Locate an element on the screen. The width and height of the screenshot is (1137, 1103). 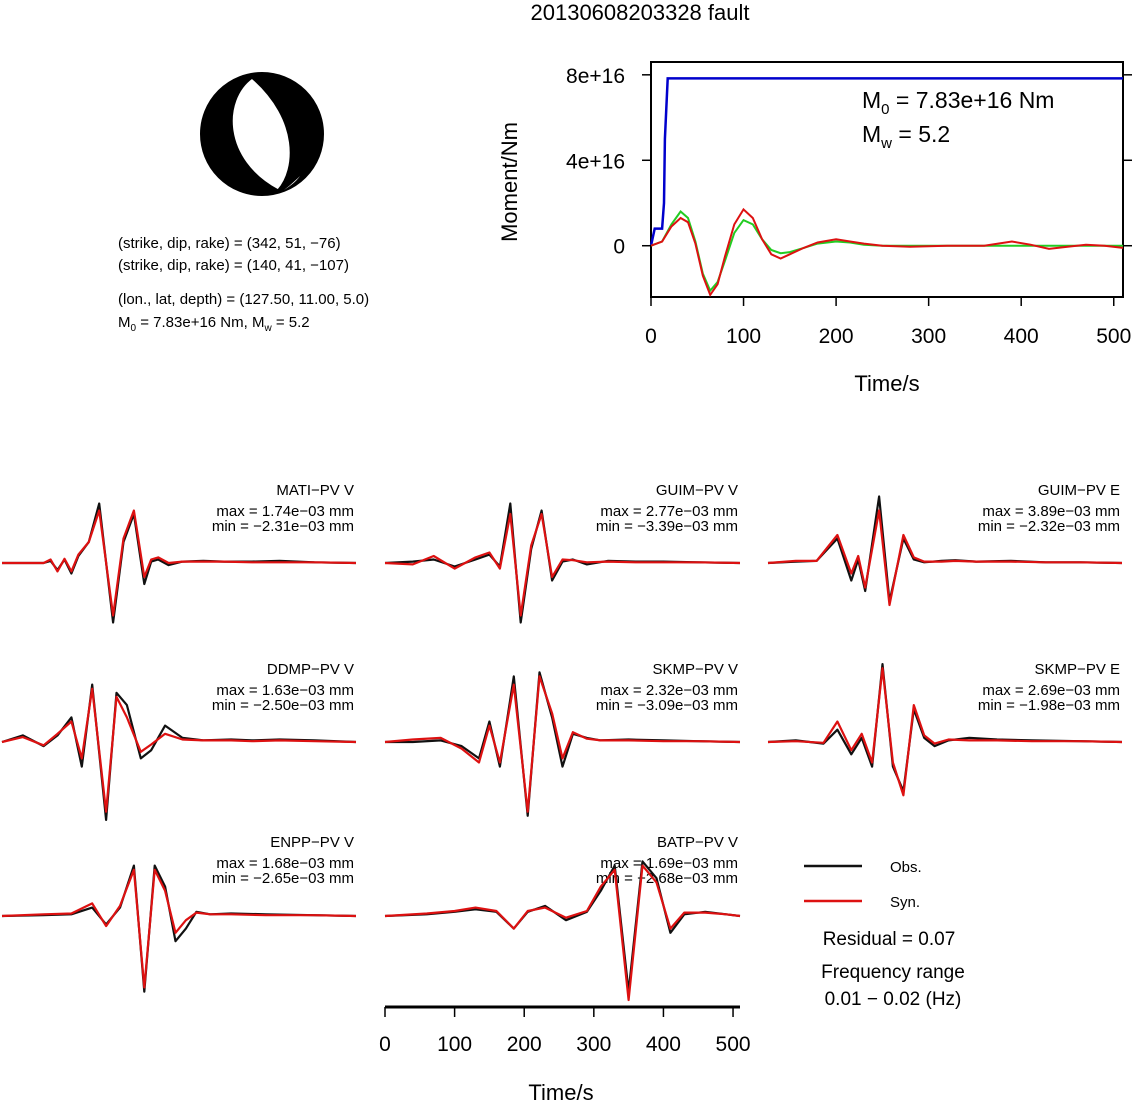
trace-max-label: max = 2.77e−03 mm is located at coordinates (669, 511).